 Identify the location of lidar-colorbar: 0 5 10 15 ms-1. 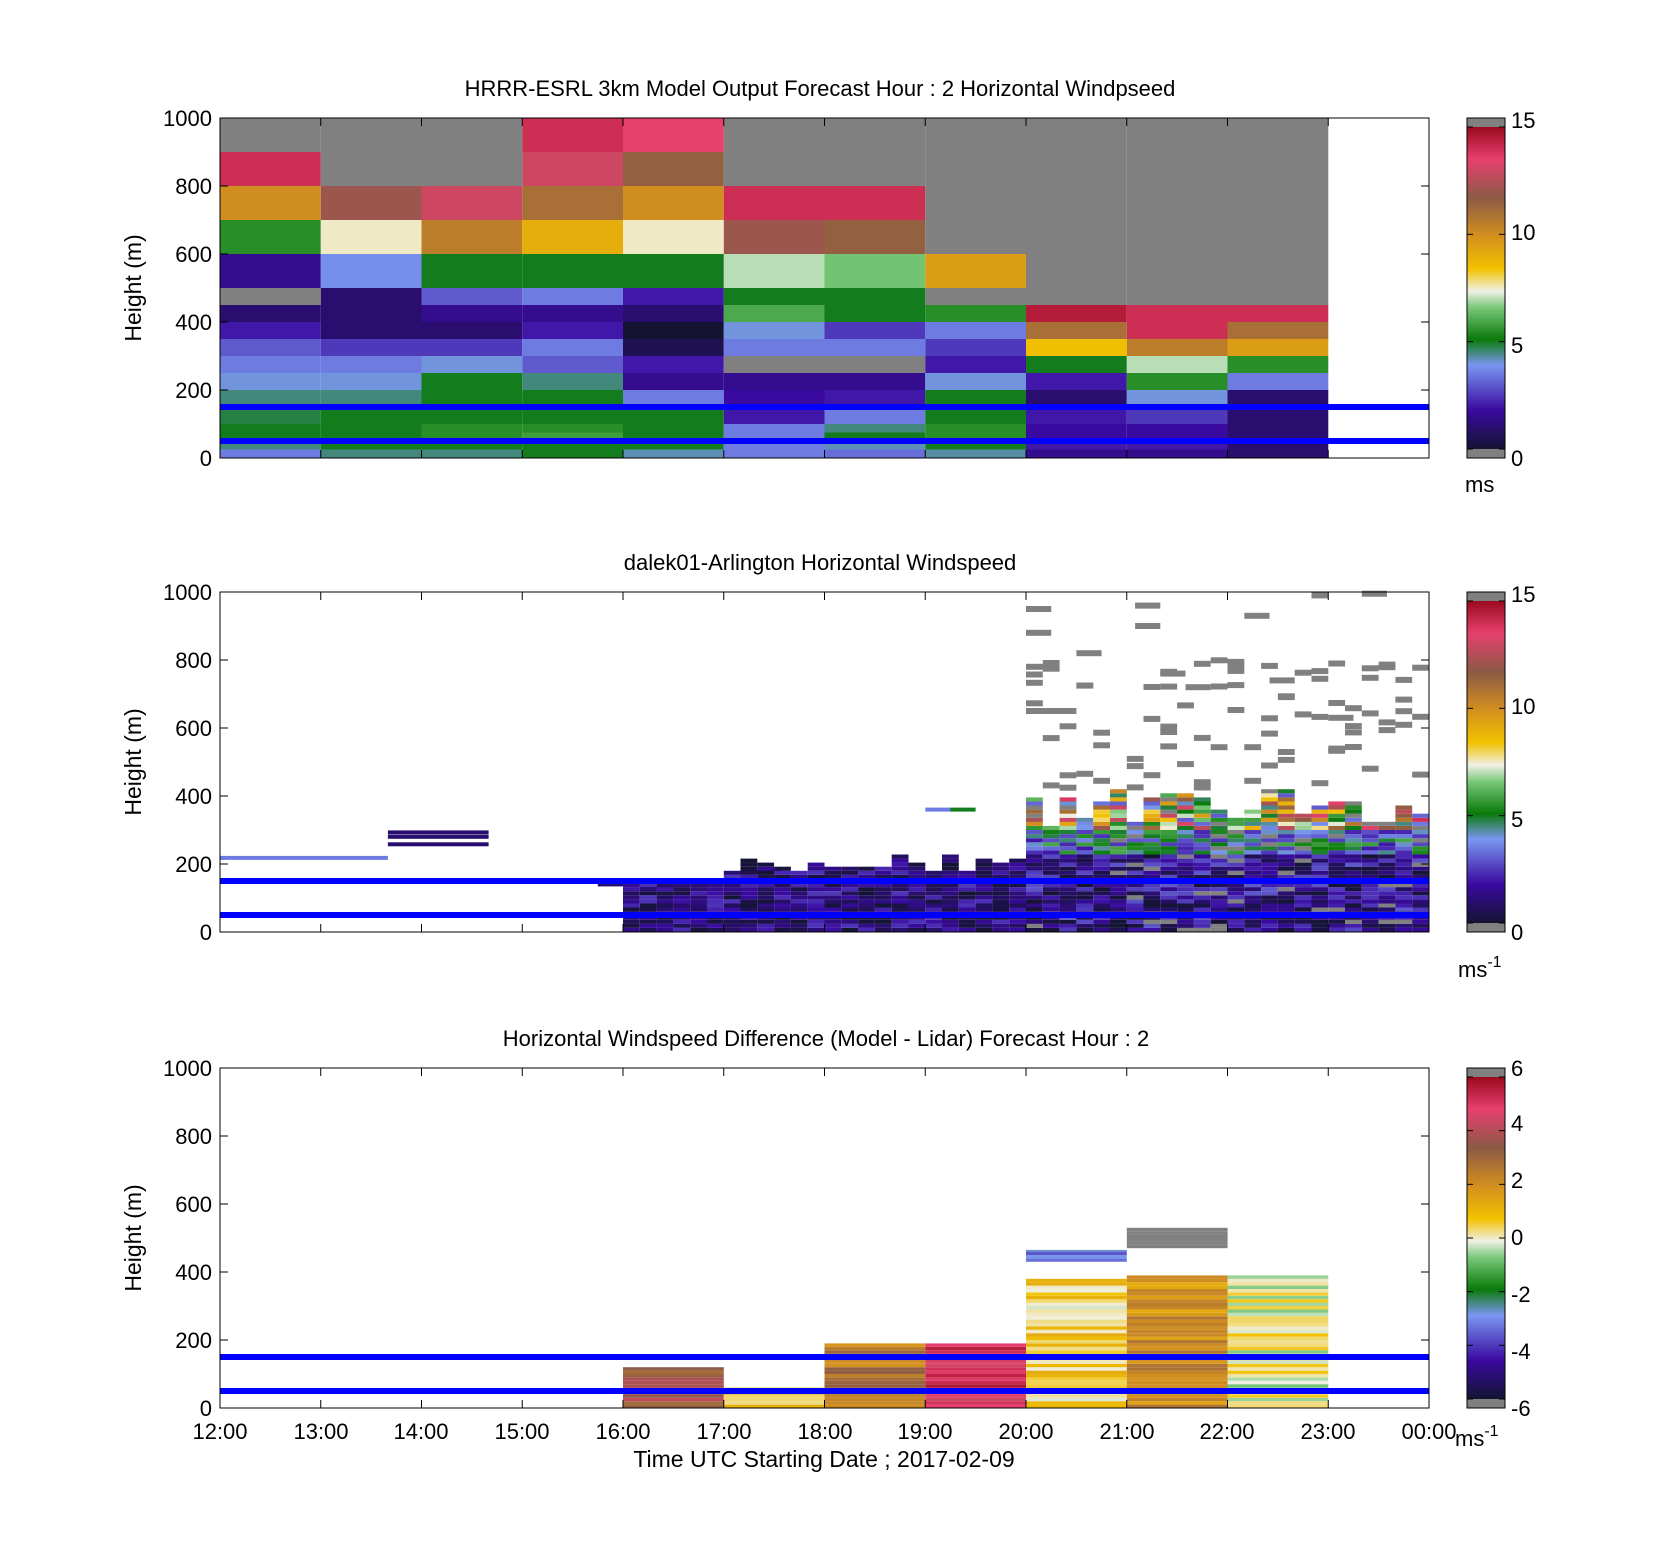
(1496, 782).